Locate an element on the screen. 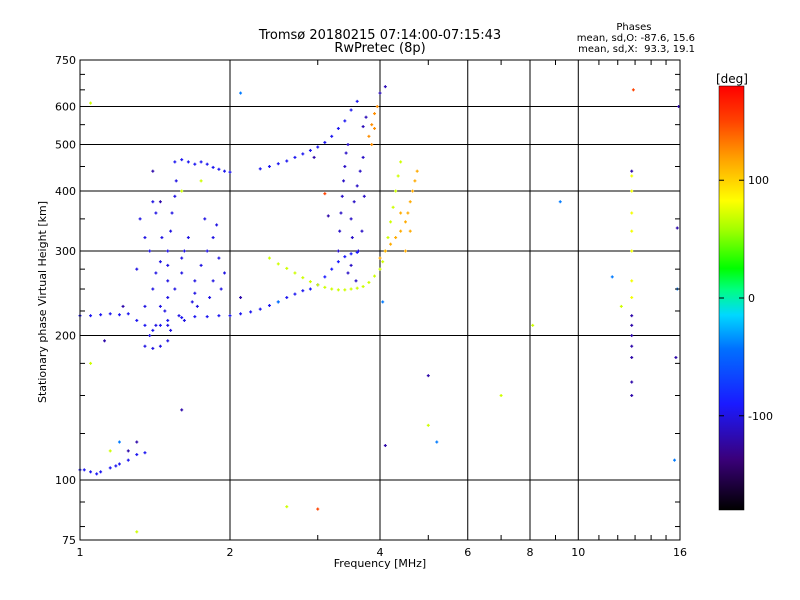 The image size is (800, 600). x-axis-label: Frequency [MHz] is located at coordinates (380, 563).